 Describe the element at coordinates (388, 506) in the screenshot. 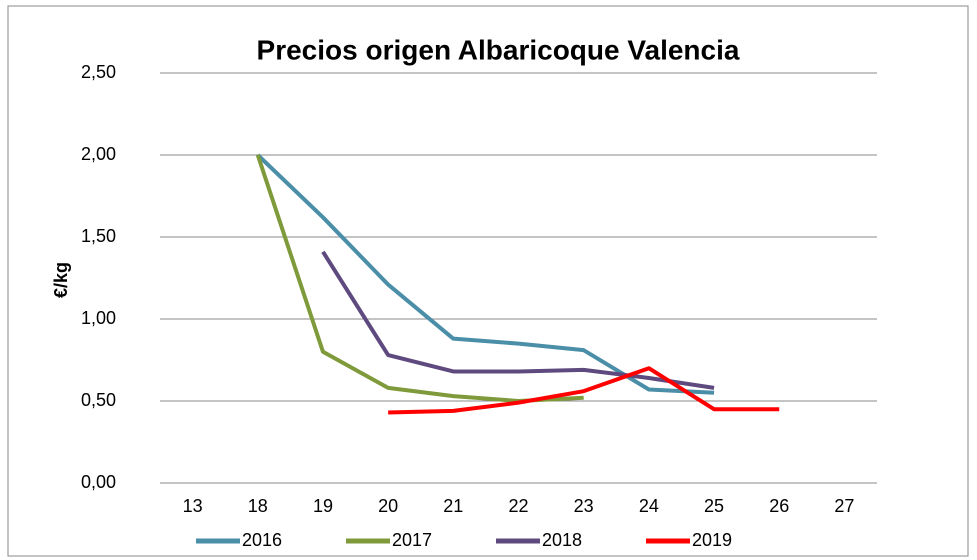

I see `x-tick-label: 20` at that location.